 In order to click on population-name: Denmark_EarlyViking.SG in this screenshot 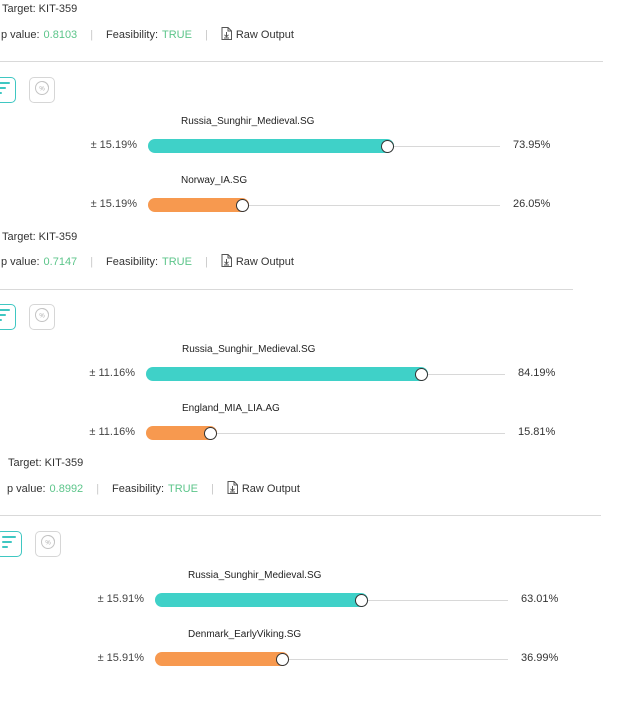, I will do `click(245, 634)`.